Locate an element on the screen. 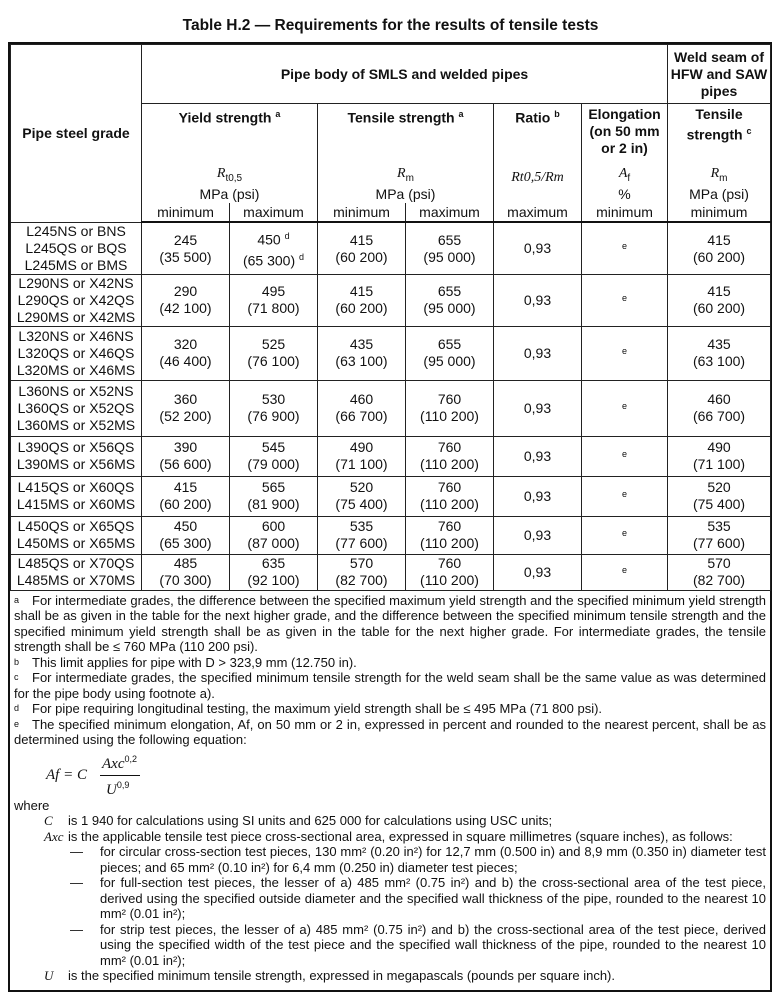 The image size is (781, 999). grade-cell: L450QS or X65QS L450MS or X65MS is located at coordinates (76, 535).